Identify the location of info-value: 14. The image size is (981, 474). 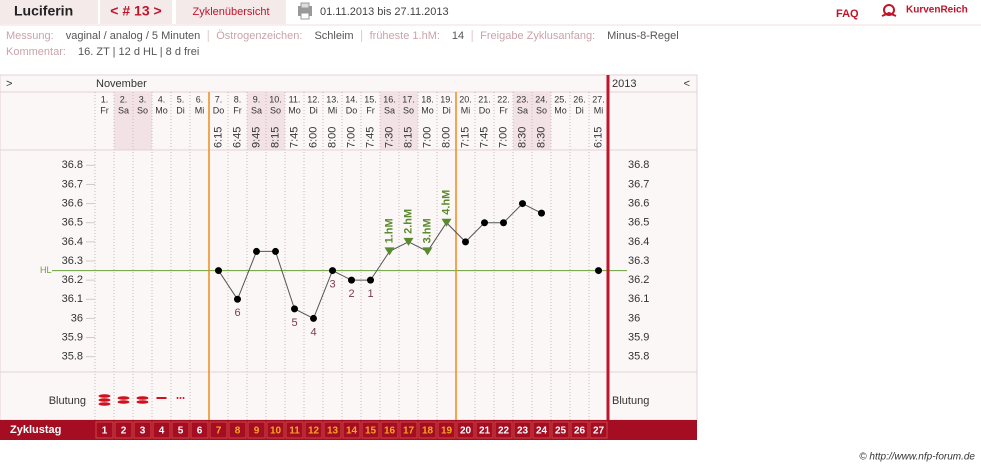
(458, 36).